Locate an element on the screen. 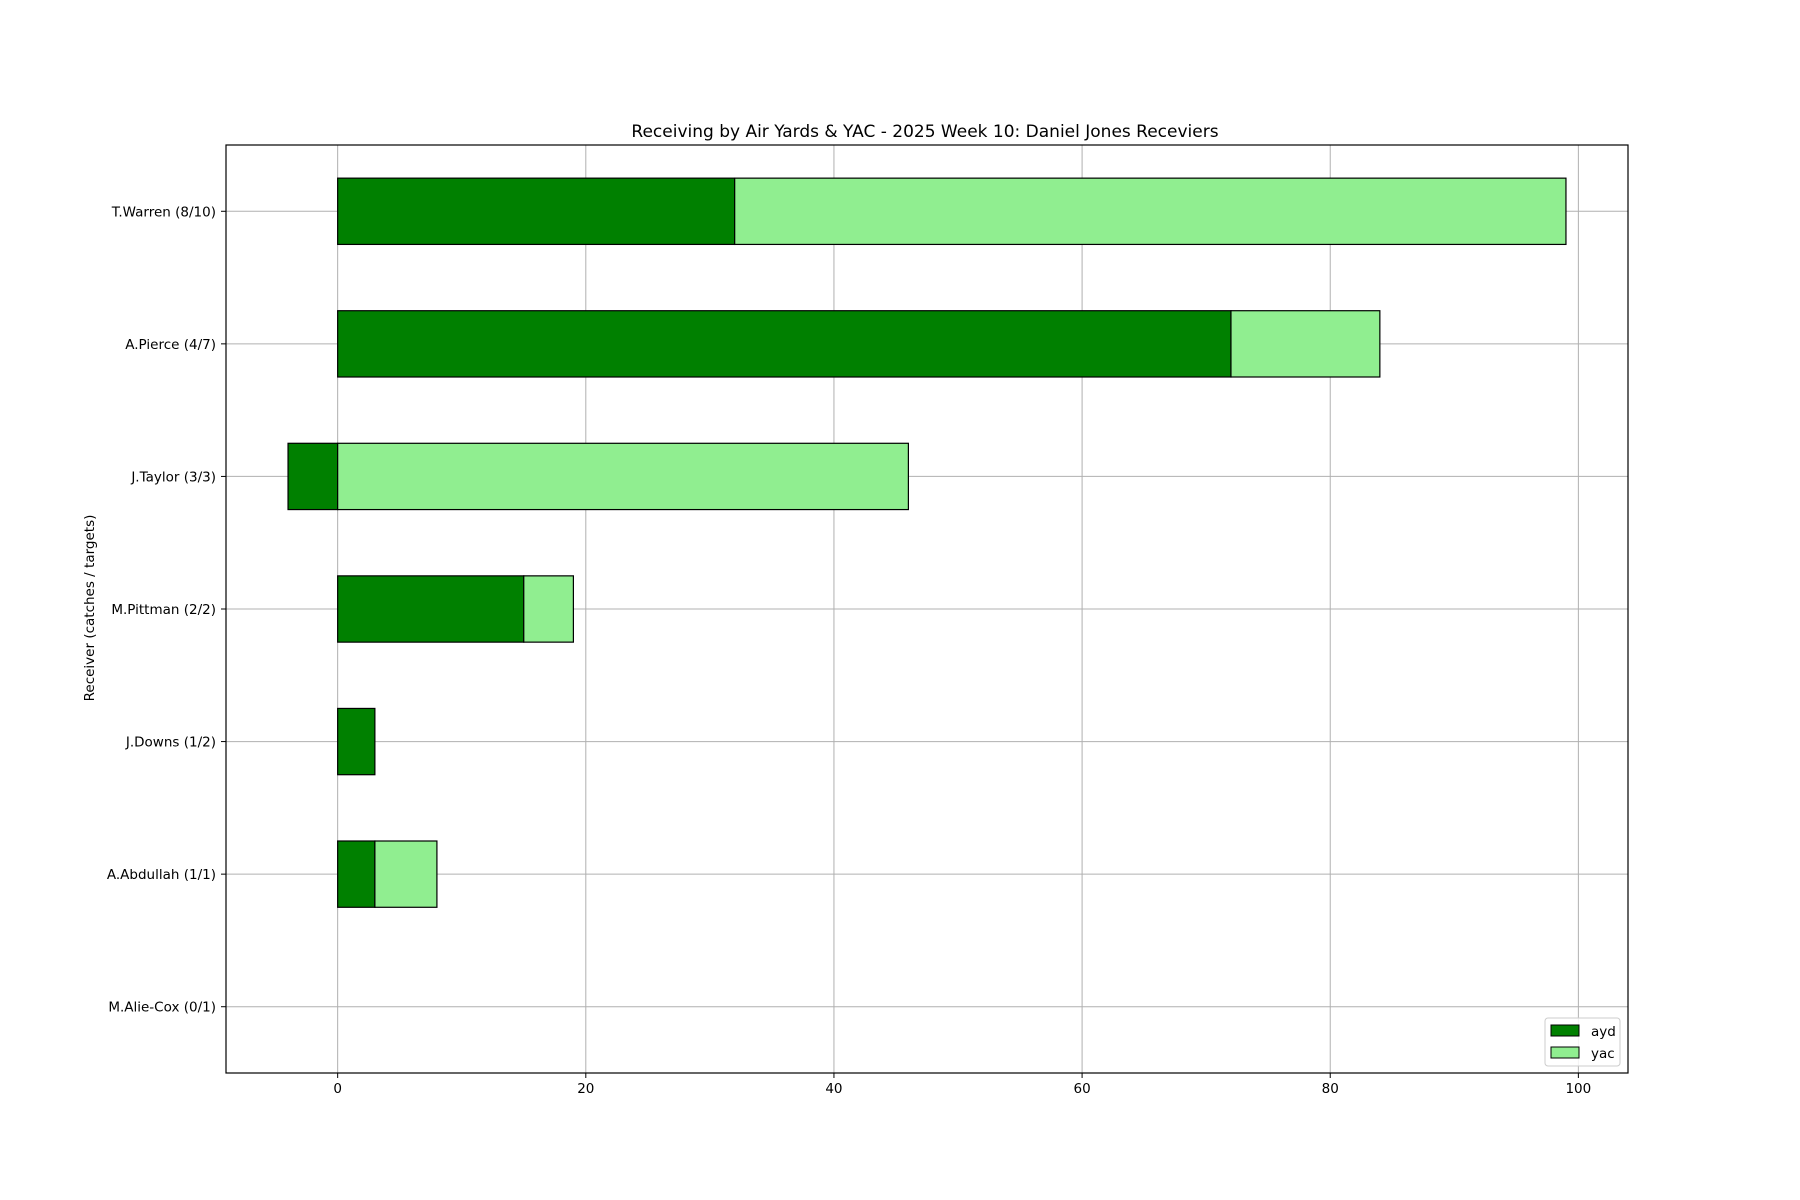 Image resolution: width=1800 pixels, height=1200 pixels. y-axis-label: Receiver (catches / targets) is located at coordinates (90, 608).